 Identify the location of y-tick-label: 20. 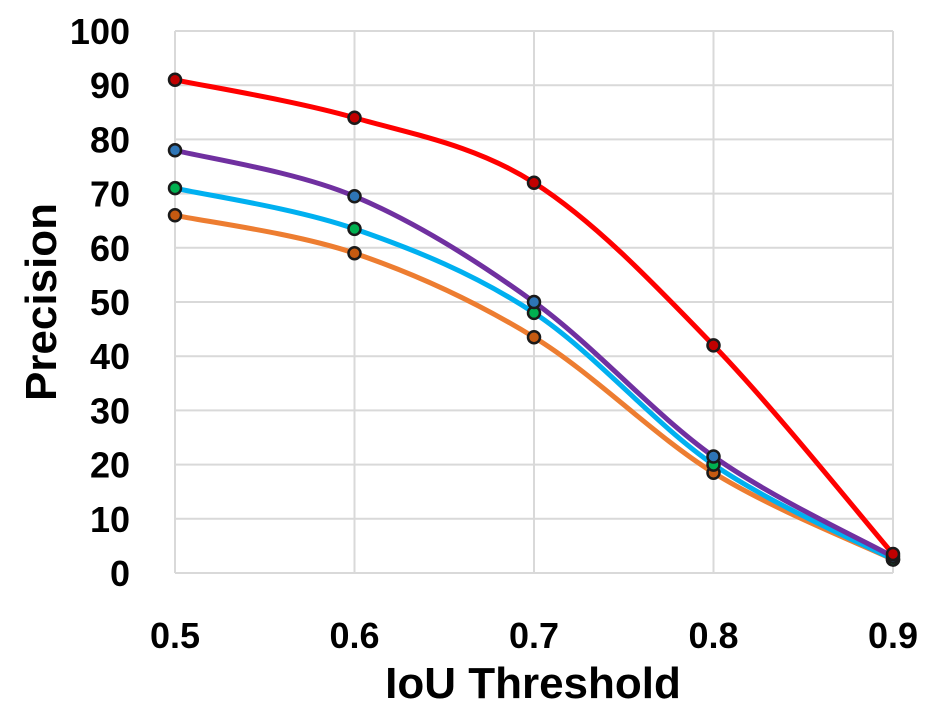
(110, 465).